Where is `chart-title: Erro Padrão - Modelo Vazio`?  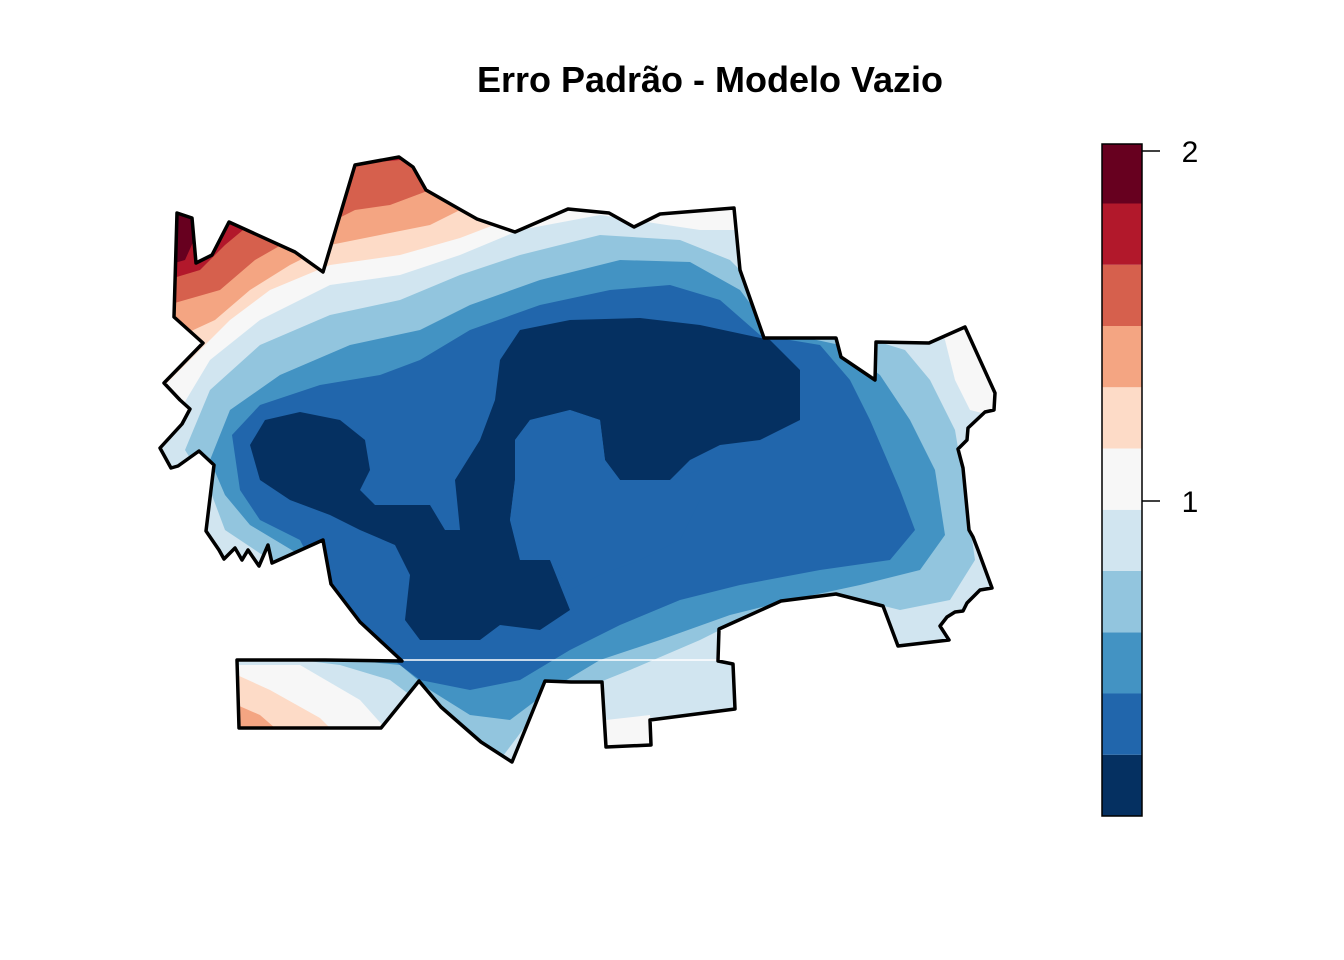 chart-title: Erro Padrão - Modelo Vazio is located at coordinates (710, 79).